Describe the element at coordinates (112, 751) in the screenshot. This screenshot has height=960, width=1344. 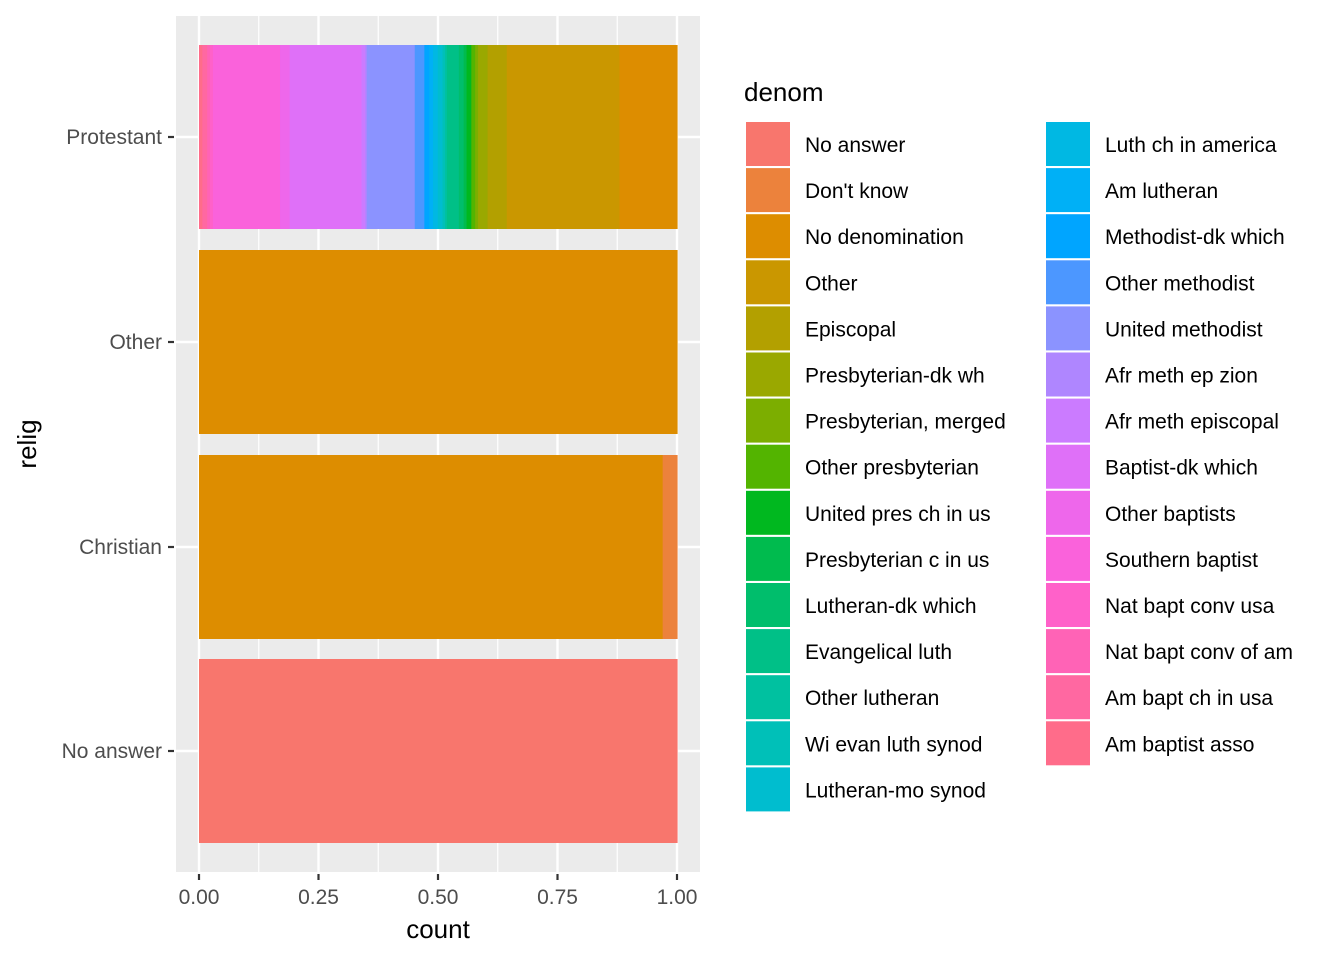
I see `y-tick-label: No answer` at that location.